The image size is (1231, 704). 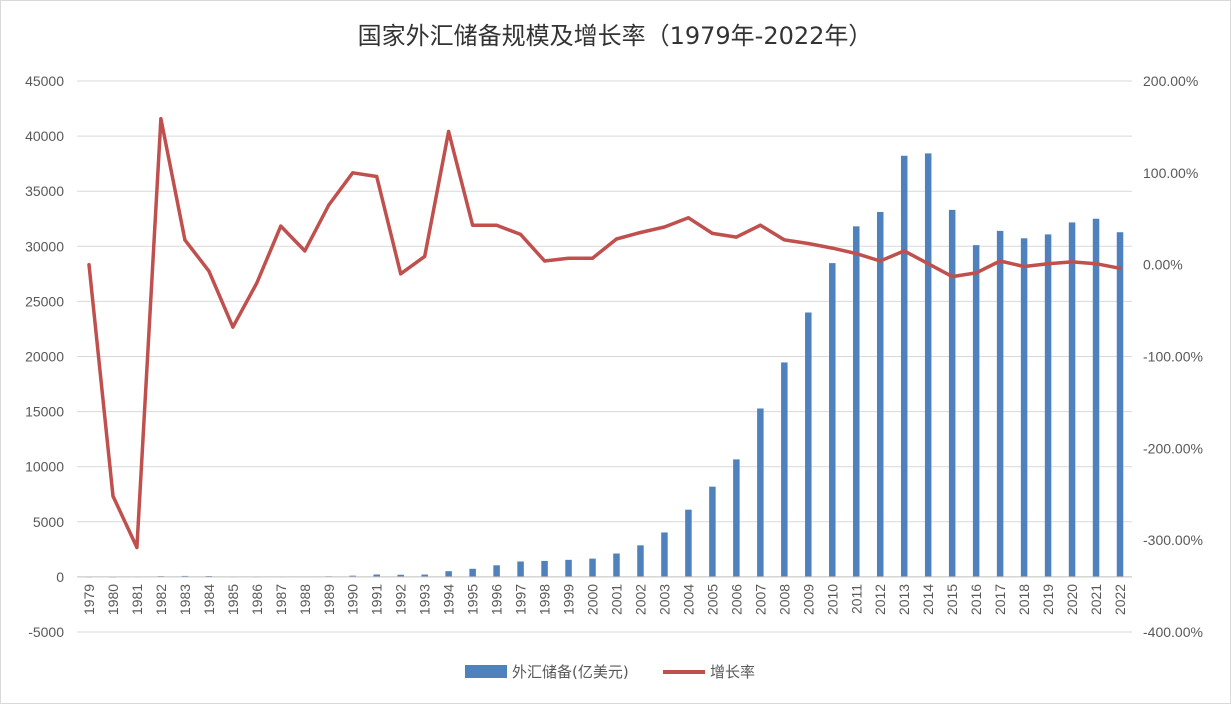 What do you see at coordinates (928, 599) in the screenshot?
I see `x-tick-label: 2014` at bounding box center [928, 599].